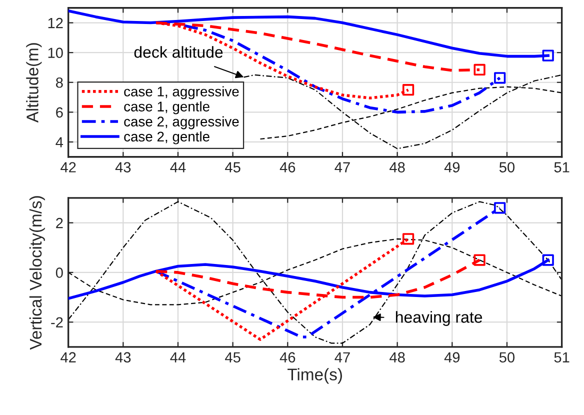 This screenshot has width=584, height=415. What do you see at coordinates (55, 23) in the screenshot?
I see `y-tick-label: 12` at bounding box center [55, 23].